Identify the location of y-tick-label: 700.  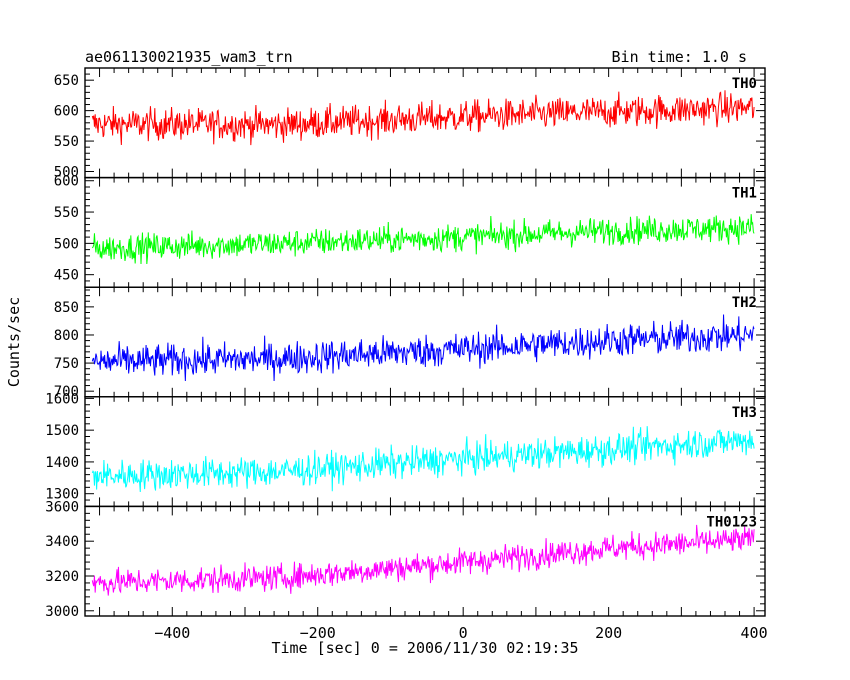
(66, 392).